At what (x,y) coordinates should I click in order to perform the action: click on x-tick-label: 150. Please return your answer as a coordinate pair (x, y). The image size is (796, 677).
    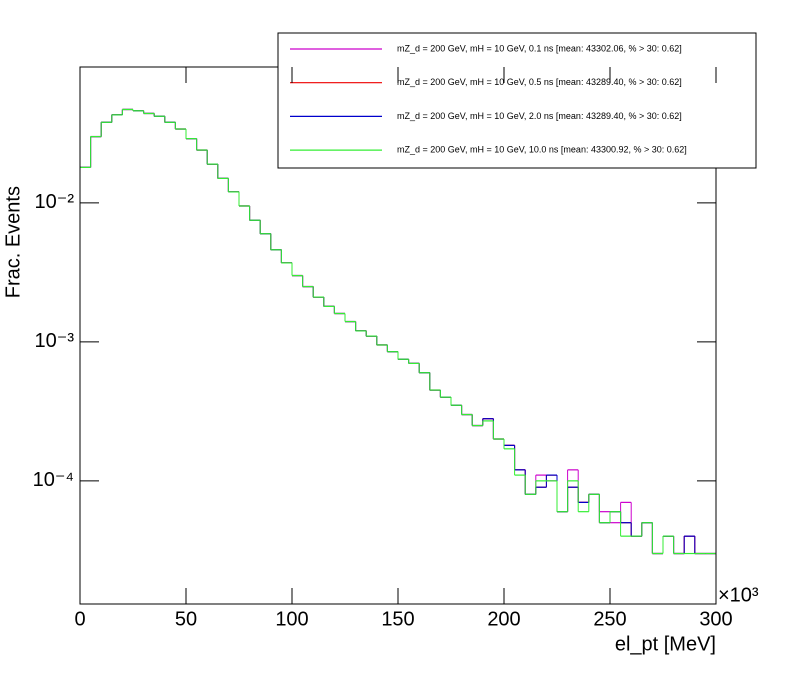
    Looking at the image, I should click on (397, 619).